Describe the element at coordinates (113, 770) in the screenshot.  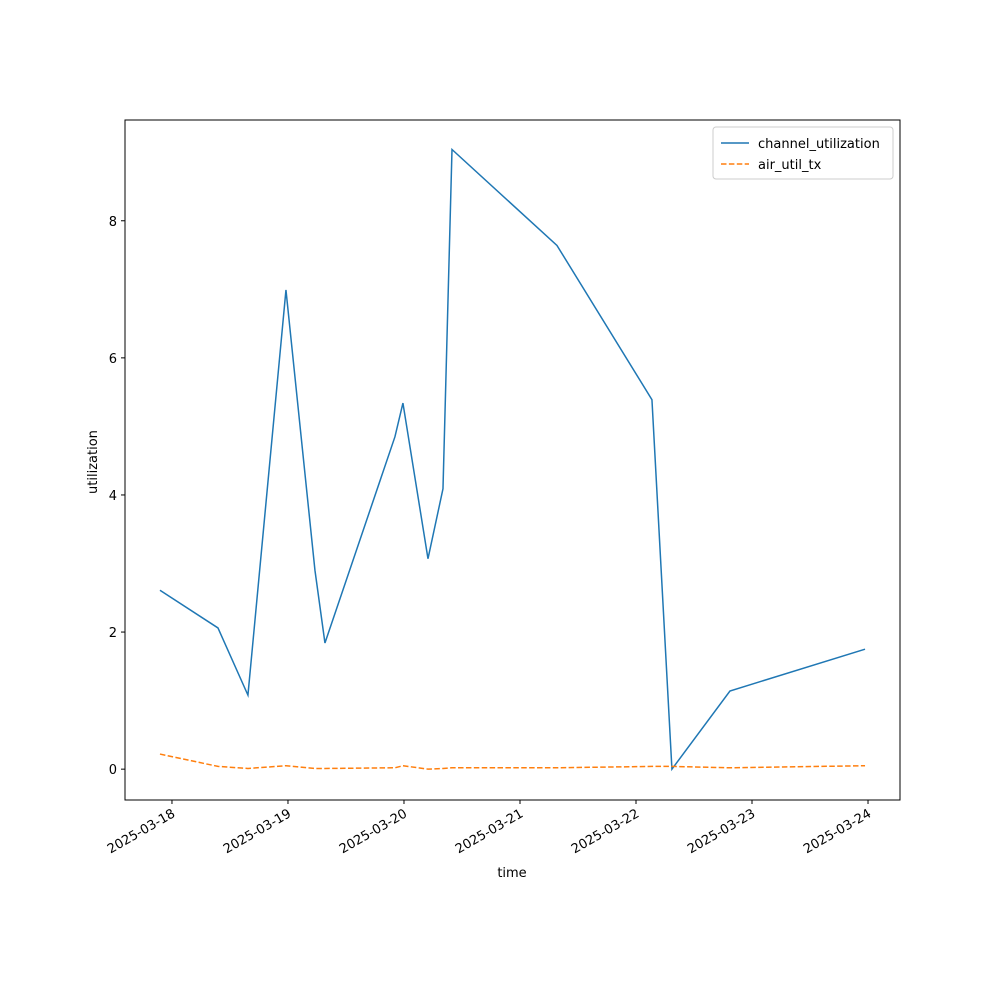
I see `y-tick-label: 0` at that location.